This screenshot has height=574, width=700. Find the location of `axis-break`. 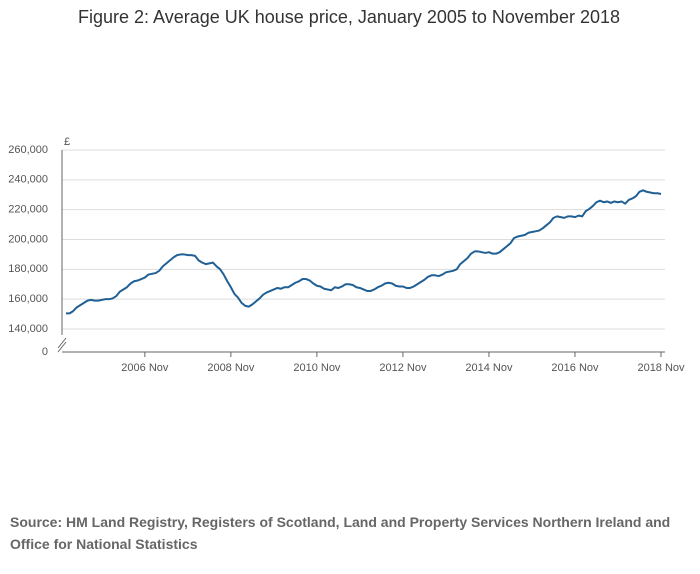

axis-break is located at coordinates (62, 345).